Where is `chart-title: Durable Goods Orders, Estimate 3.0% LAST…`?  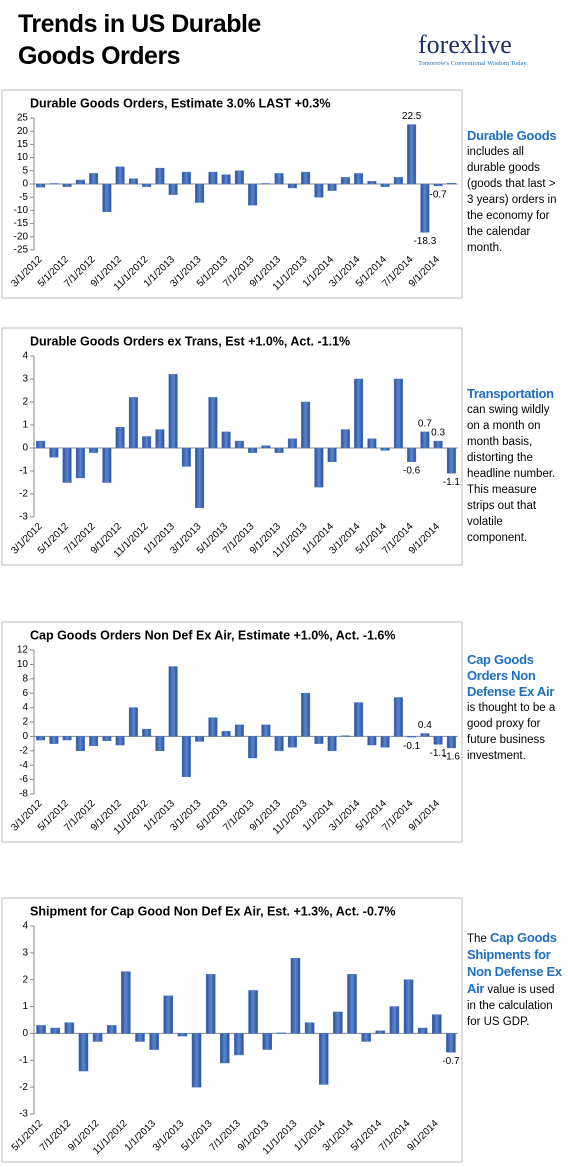
chart-title: Durable Goods Orders, Estimate 3.0% LAST… is located at coordinates (180, 103).